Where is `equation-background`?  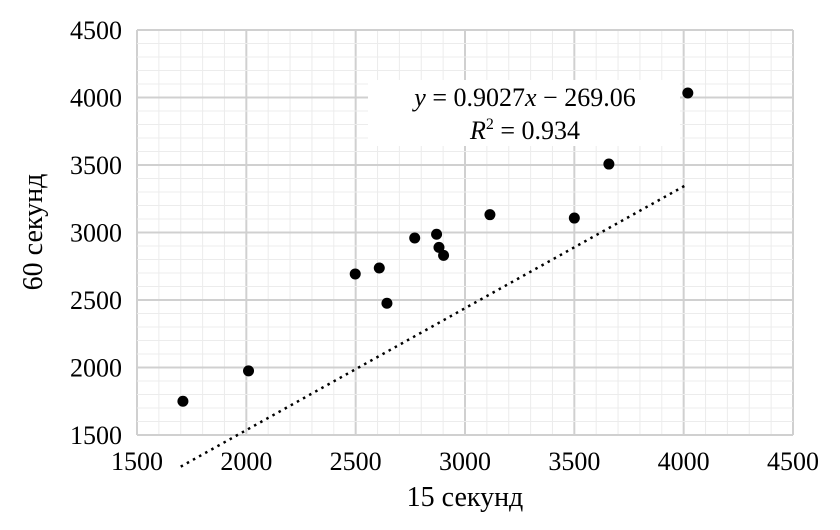
equation-background is located at coordinates (524, 113).